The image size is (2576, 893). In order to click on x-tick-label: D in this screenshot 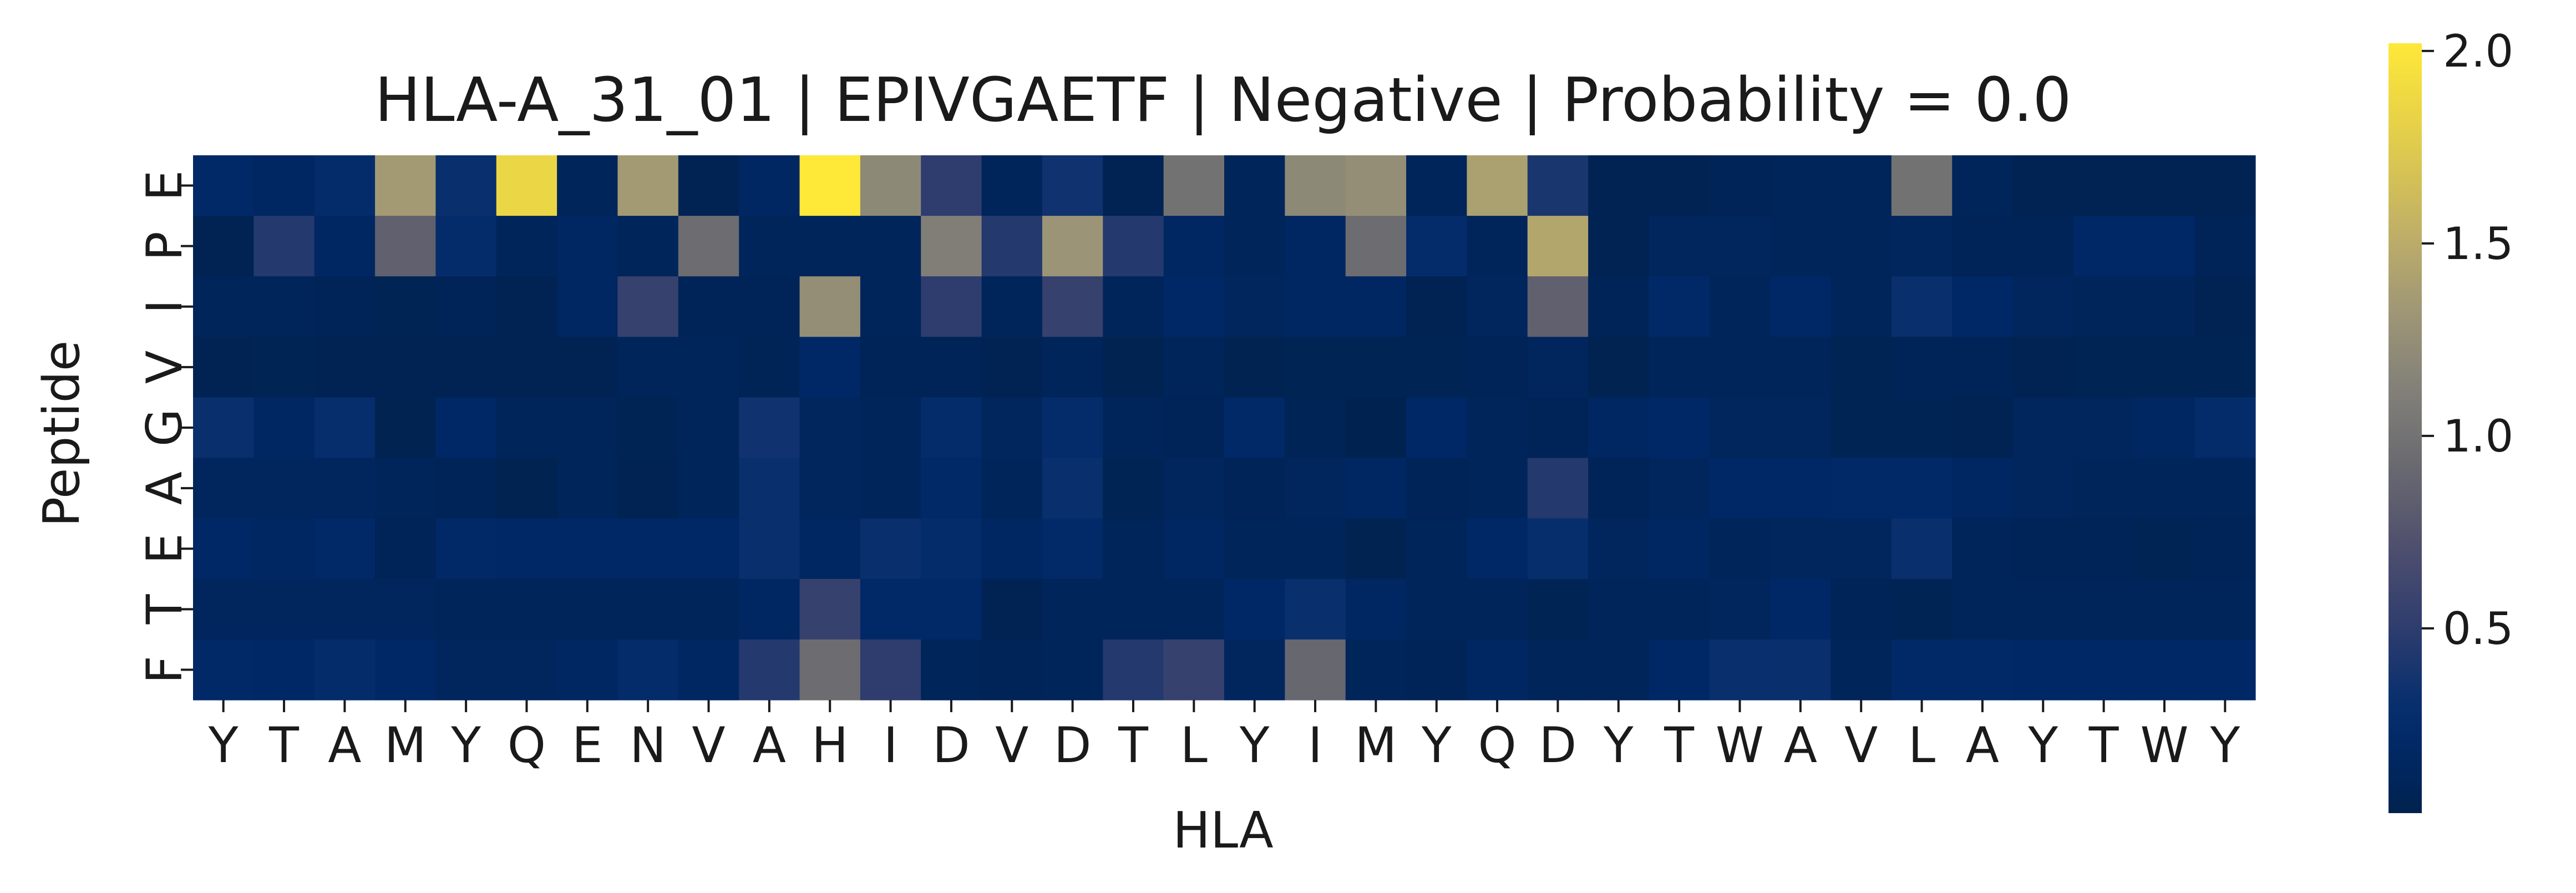, I will do `click(1073, 745)`.